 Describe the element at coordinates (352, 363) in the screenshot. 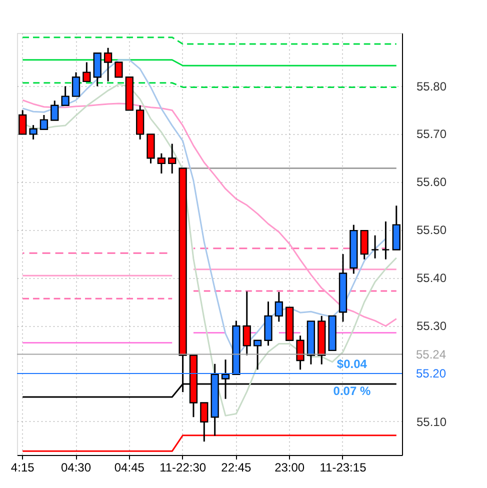

I see `annotation: $0.04` at that location.